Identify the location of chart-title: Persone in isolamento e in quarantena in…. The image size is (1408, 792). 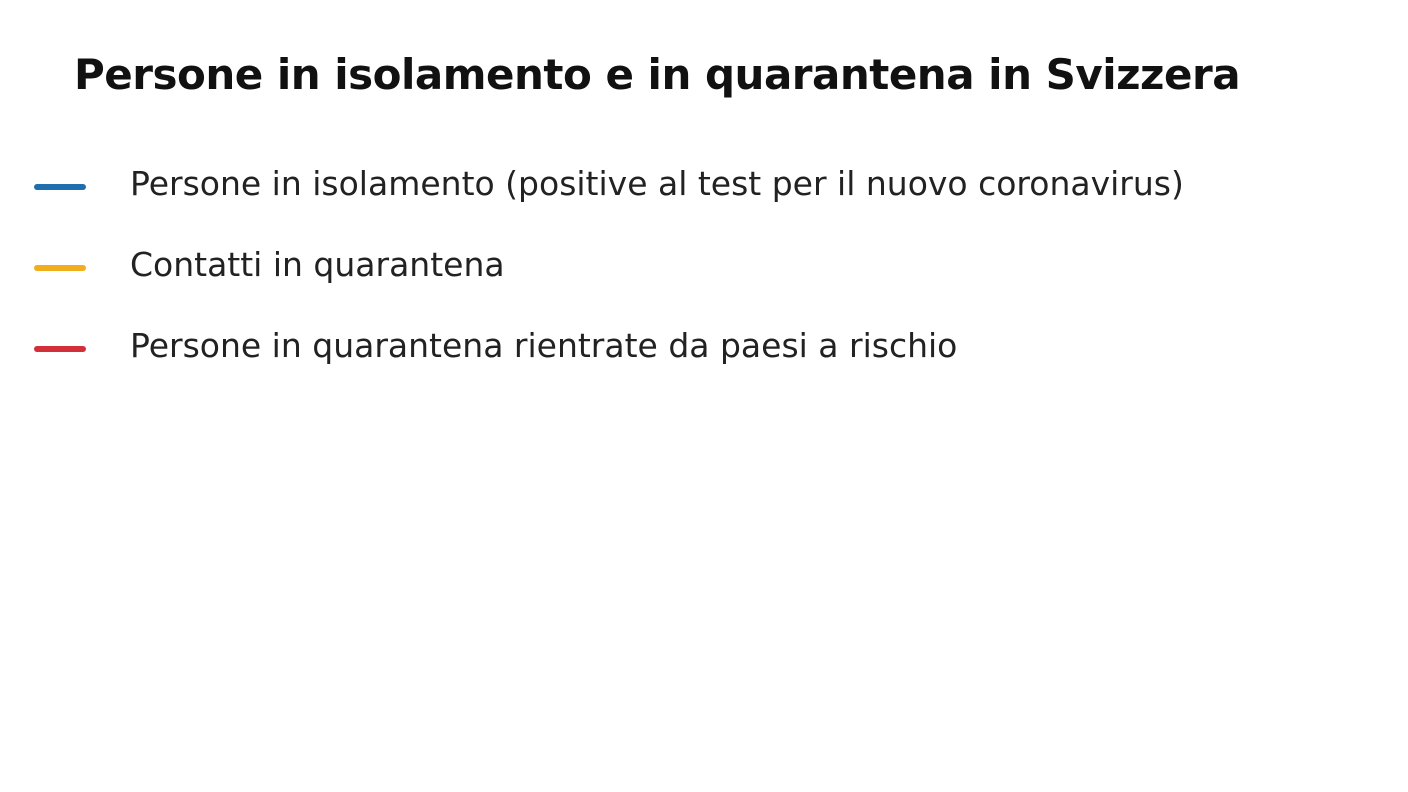
(657, 74).